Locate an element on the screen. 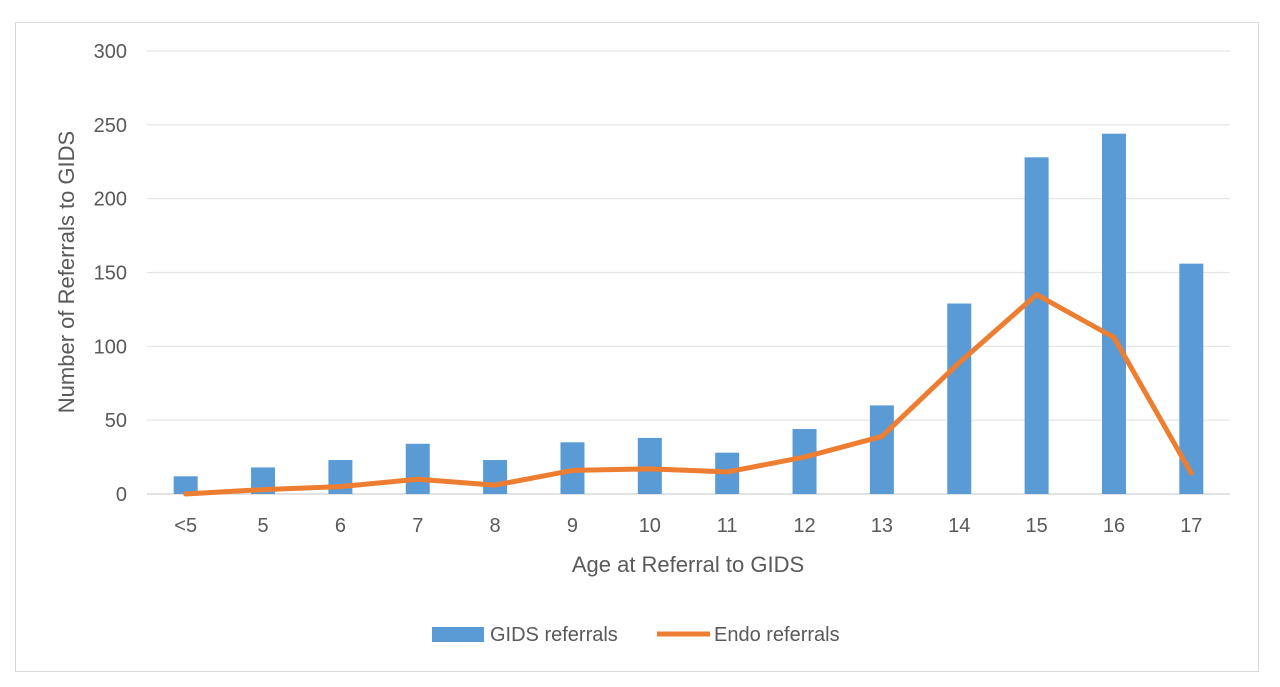 The height and width of the screenshot is (687, 1280). y-axis-title: Number of Referrals to GIDS is located at coordinates (66, 272).